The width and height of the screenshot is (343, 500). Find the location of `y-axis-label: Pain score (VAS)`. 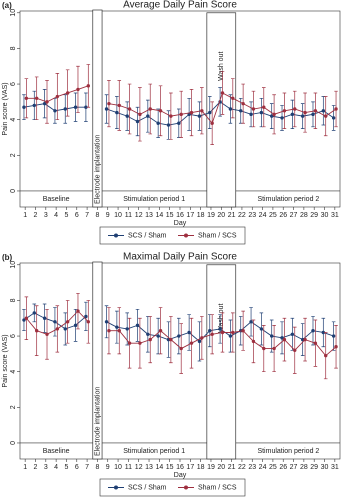

y-axis-label: Pain score (VAS) is located at coordinates (5, 108).